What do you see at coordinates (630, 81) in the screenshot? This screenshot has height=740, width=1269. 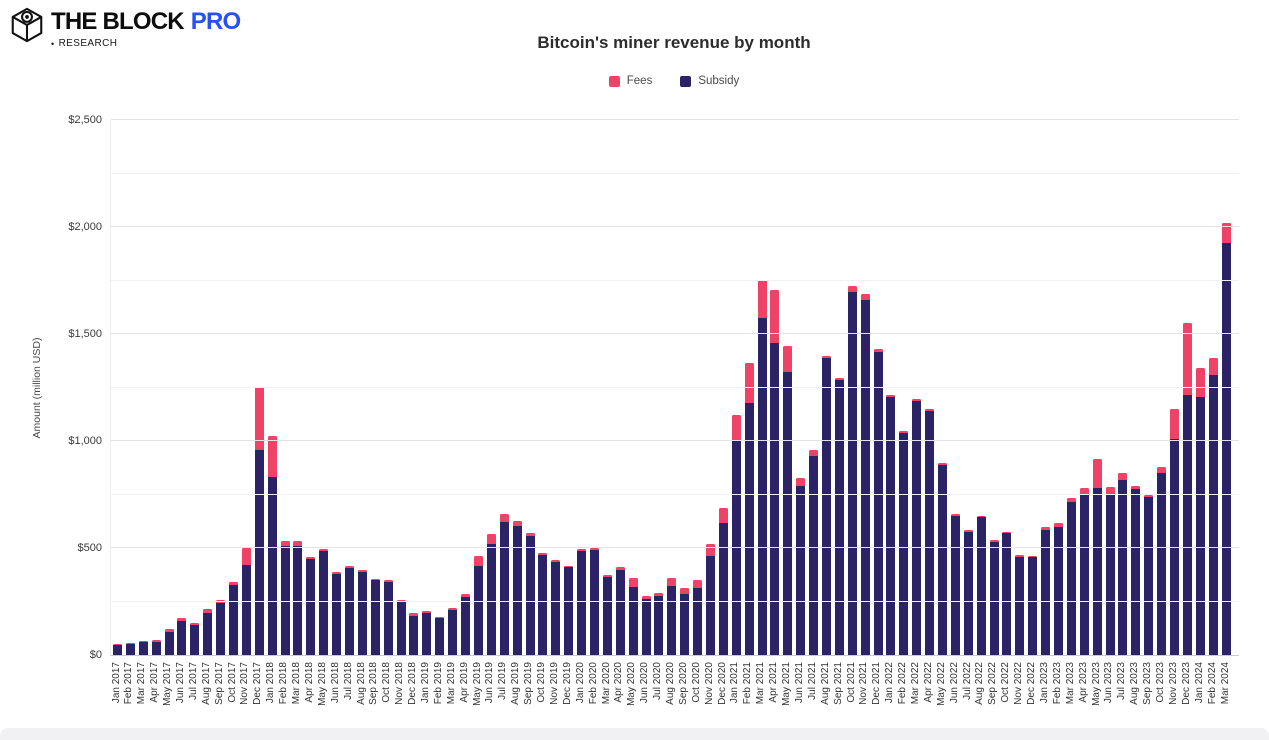 I see `legend-item-fees: Fees` at bounding box center [630, 81].